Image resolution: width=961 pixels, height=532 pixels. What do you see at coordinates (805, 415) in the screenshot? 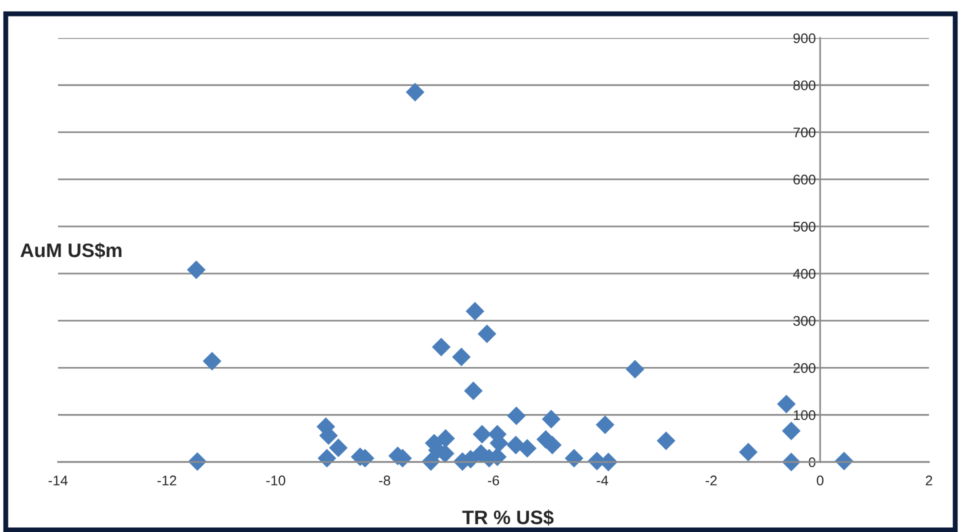
I see `y-tick-label: 100` at bounding box center [805, 415].